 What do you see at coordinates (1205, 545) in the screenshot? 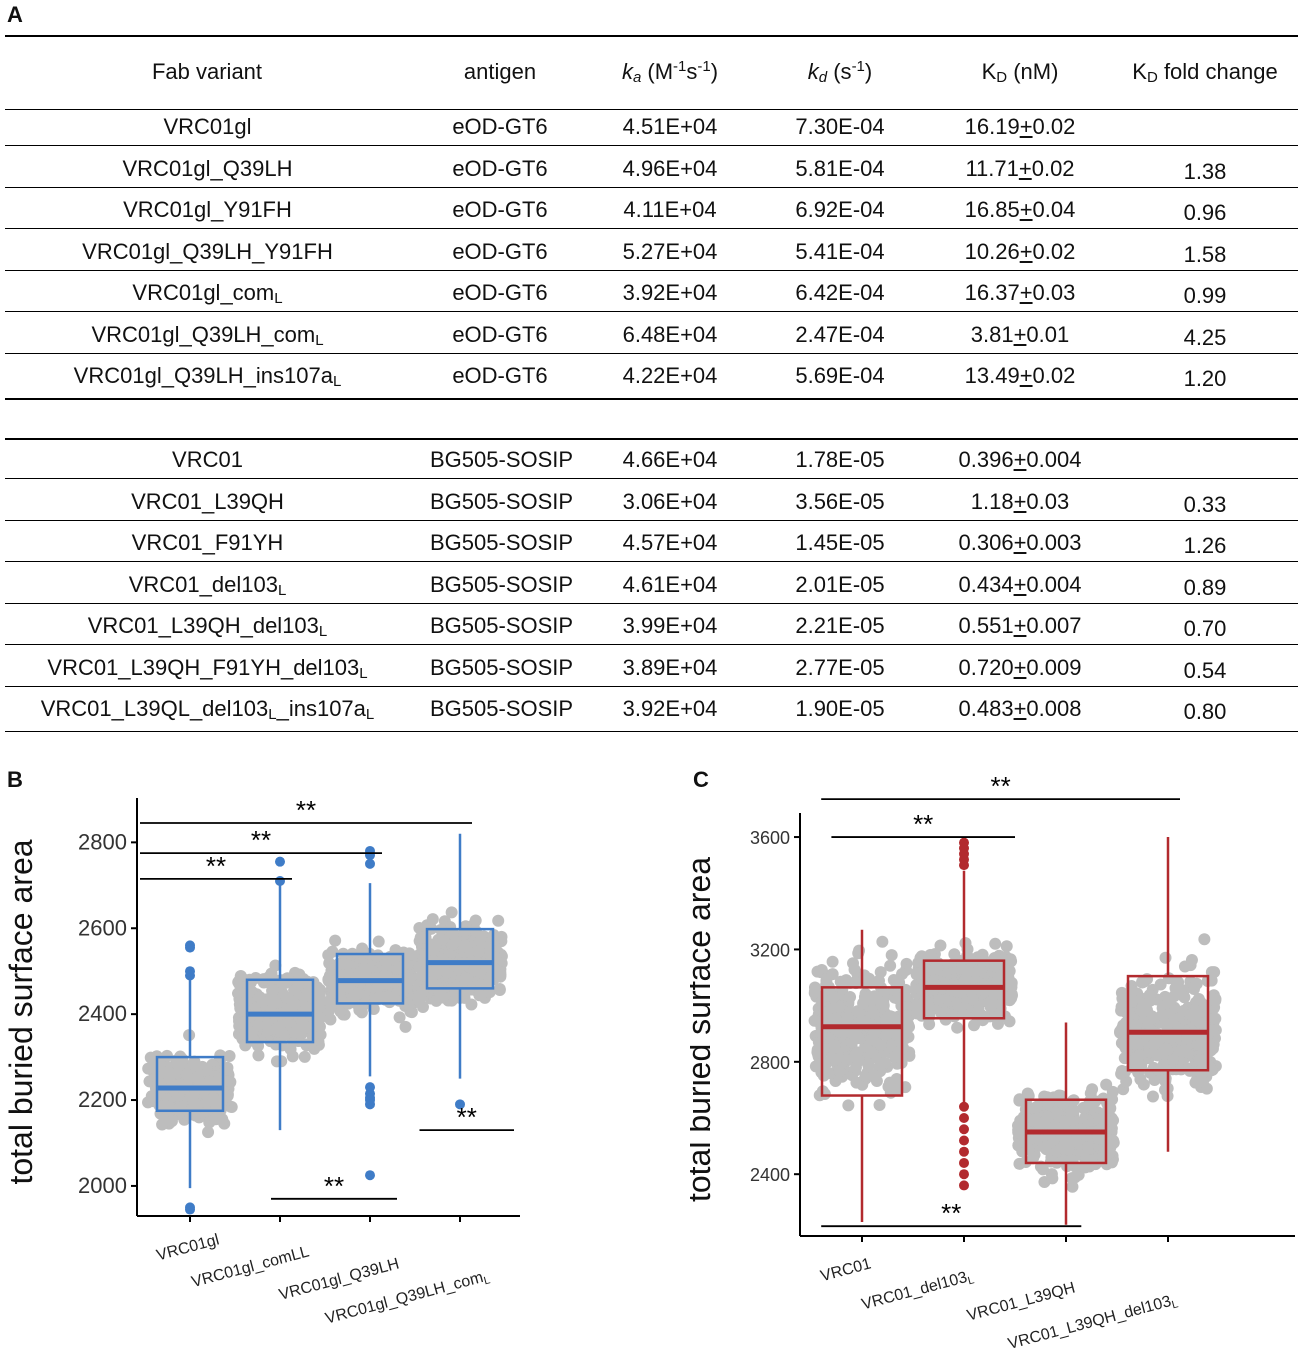
I see `table-cell-fold: 1.26` at bounding box center [1205, 545].